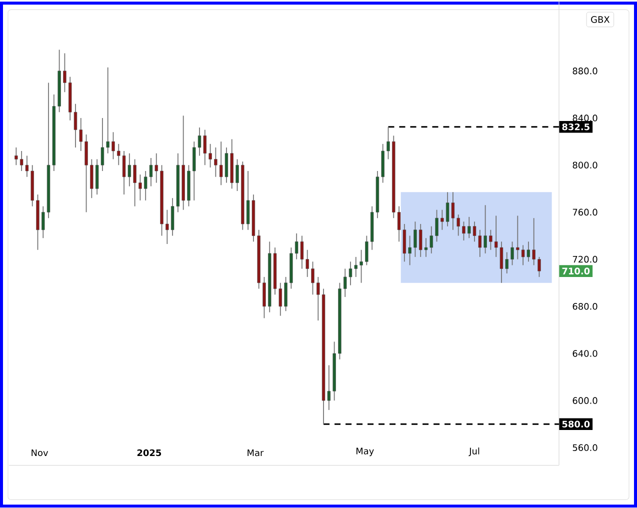 The width and height of the screenshot is (637, 508). I want to click on y-tick-label: 720.0, so click(585, 259).